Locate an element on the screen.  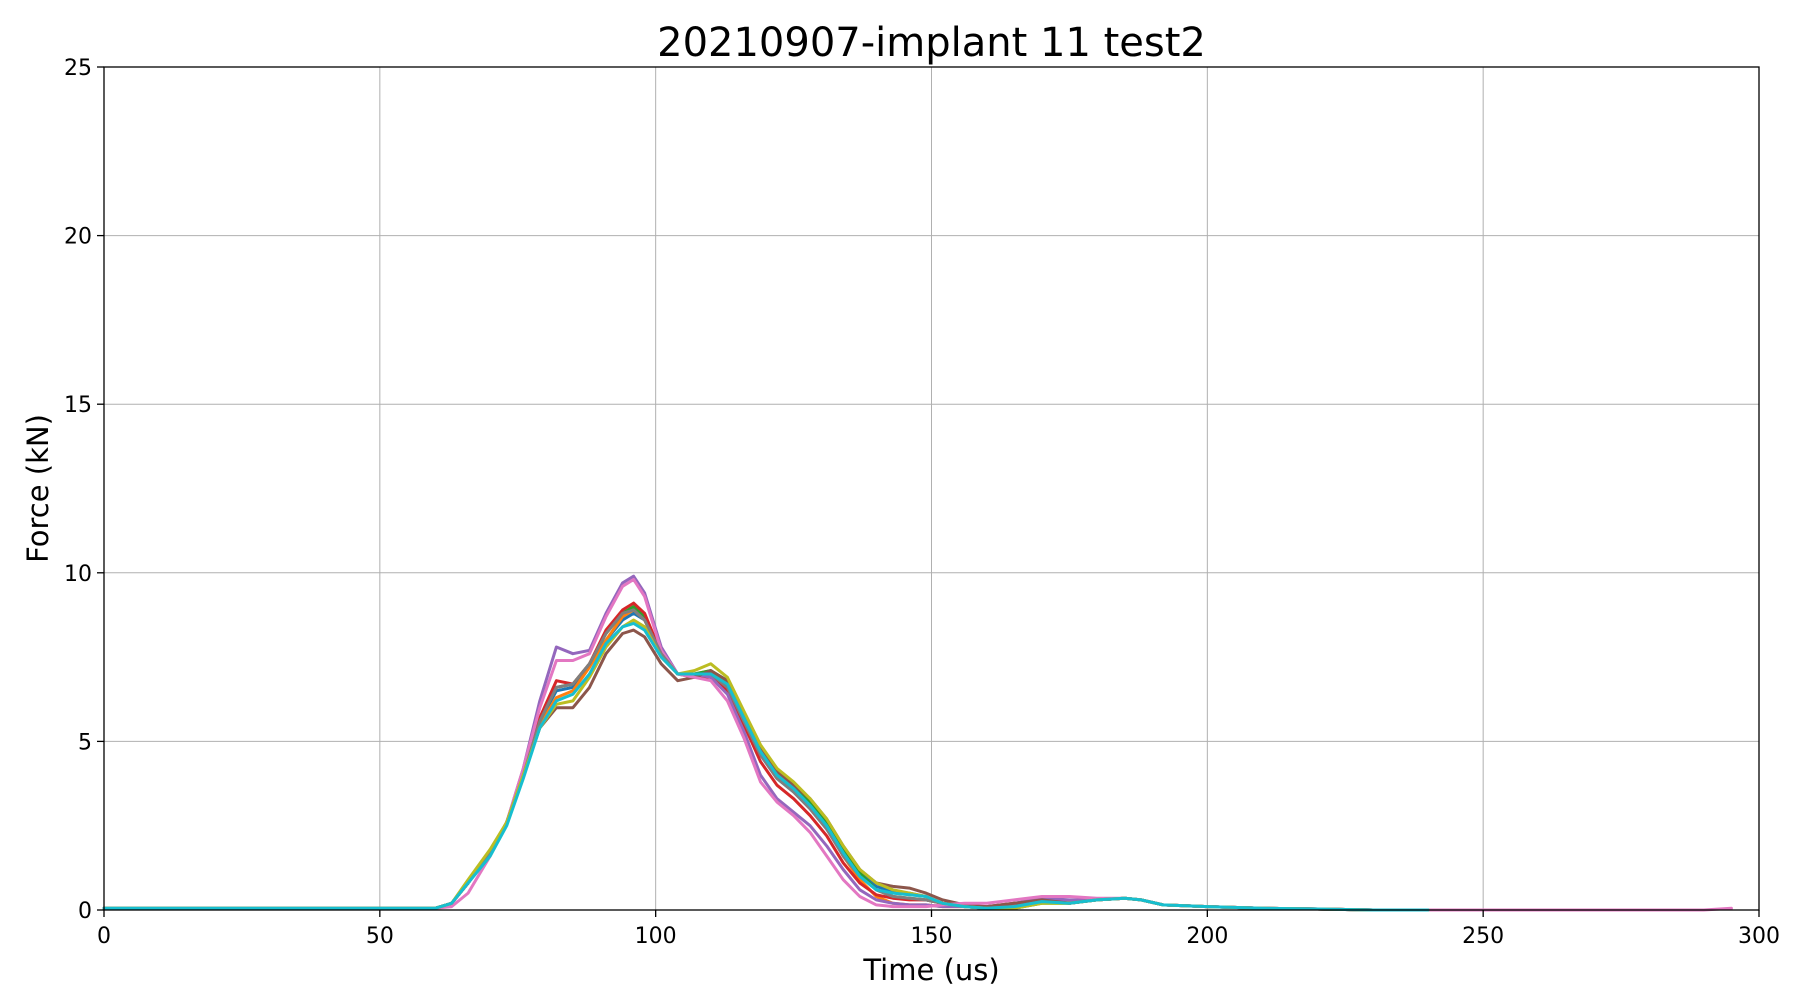
x-tick-label: 50 is located at coordinates (380, 936).